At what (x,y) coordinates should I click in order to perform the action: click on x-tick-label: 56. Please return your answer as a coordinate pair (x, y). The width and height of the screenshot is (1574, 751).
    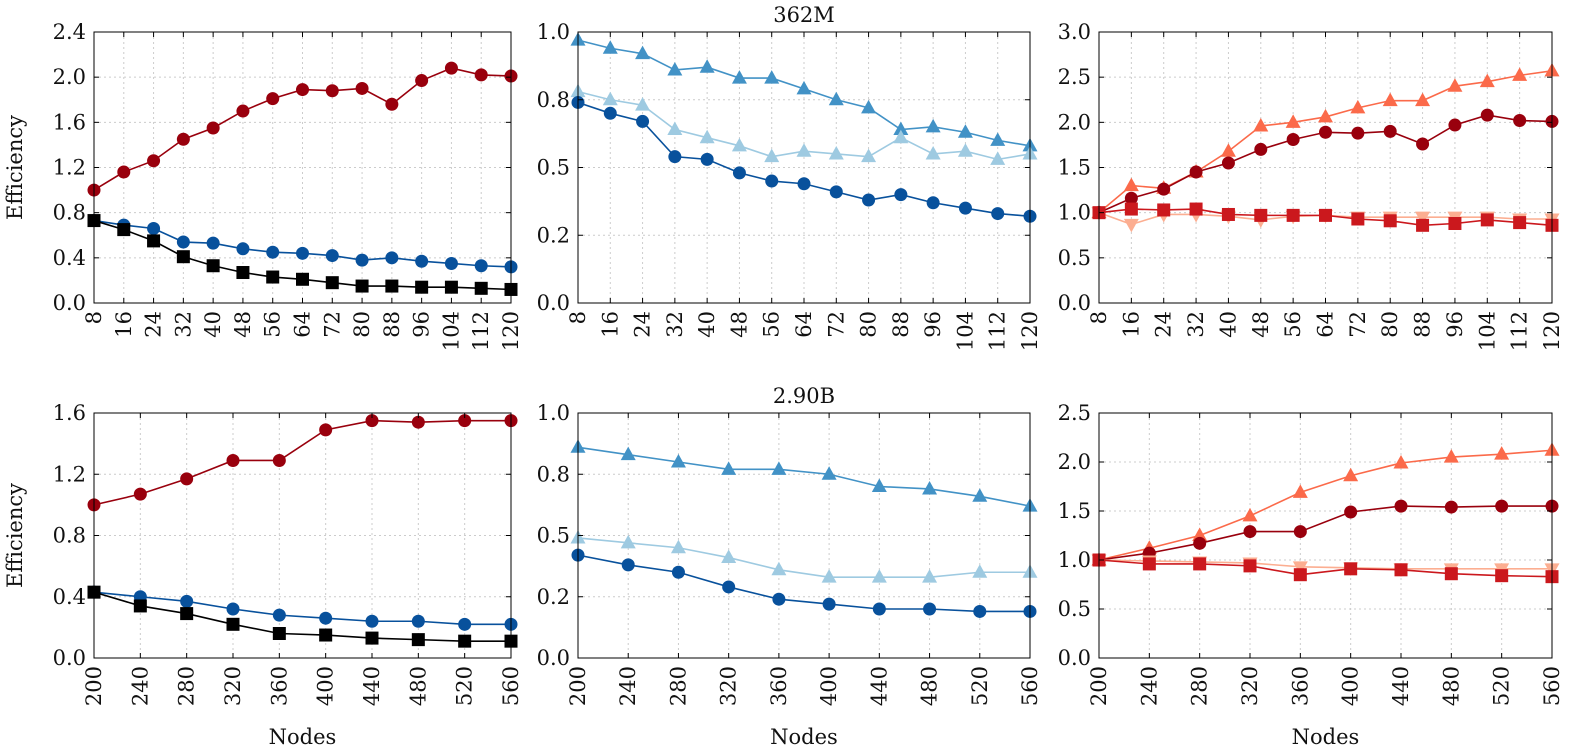
    Looking at the image, I should click on (1293, 324).